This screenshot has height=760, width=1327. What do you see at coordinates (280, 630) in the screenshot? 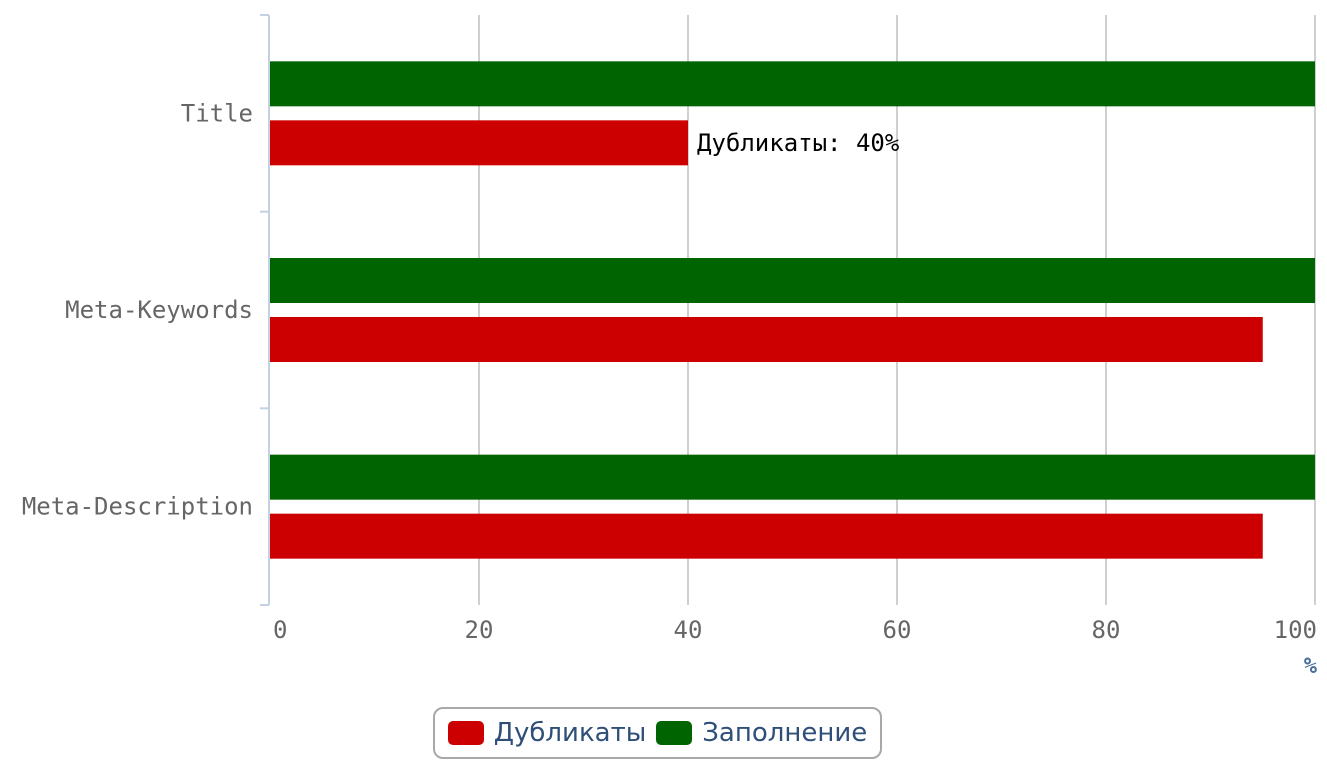
I see `x-tick-label-0: 0` at bounding box center [280, 630].